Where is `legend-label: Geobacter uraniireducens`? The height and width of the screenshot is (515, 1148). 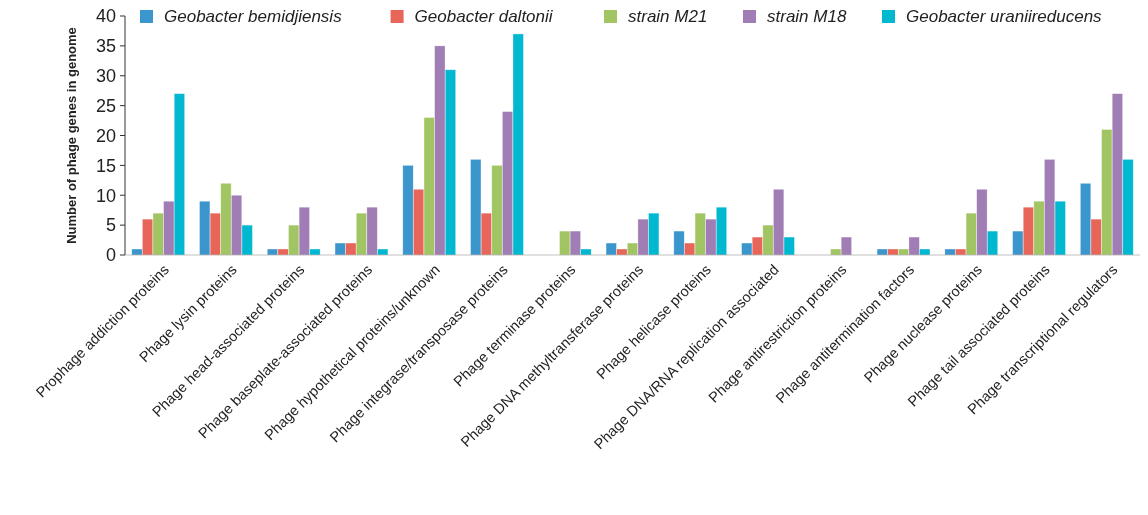 legend-label: Geobacter uraniireducens is located at coordinates (1004, 16).